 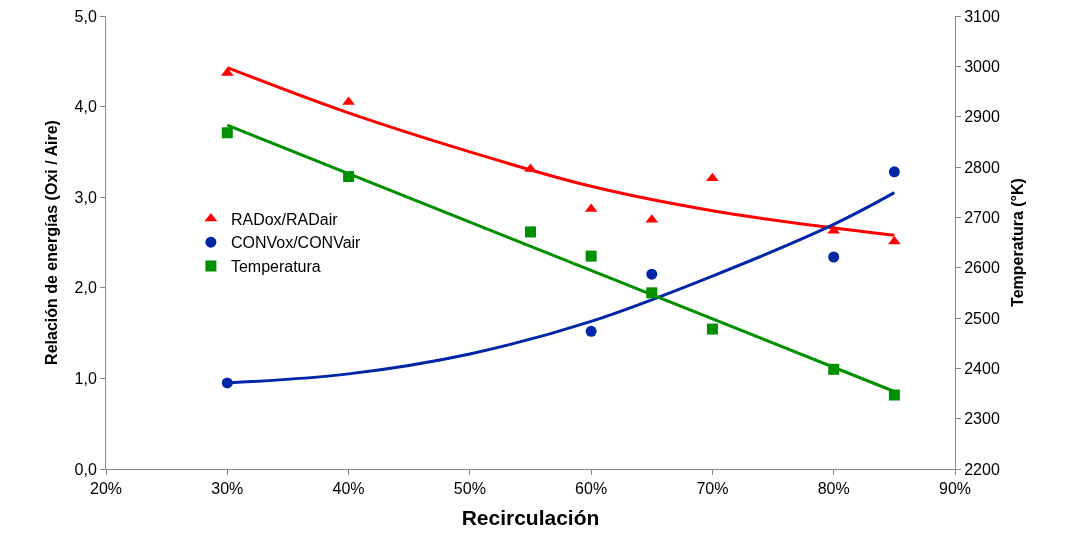 I want to click on y-tick-label: 1,0, so click(x=85, y=378).